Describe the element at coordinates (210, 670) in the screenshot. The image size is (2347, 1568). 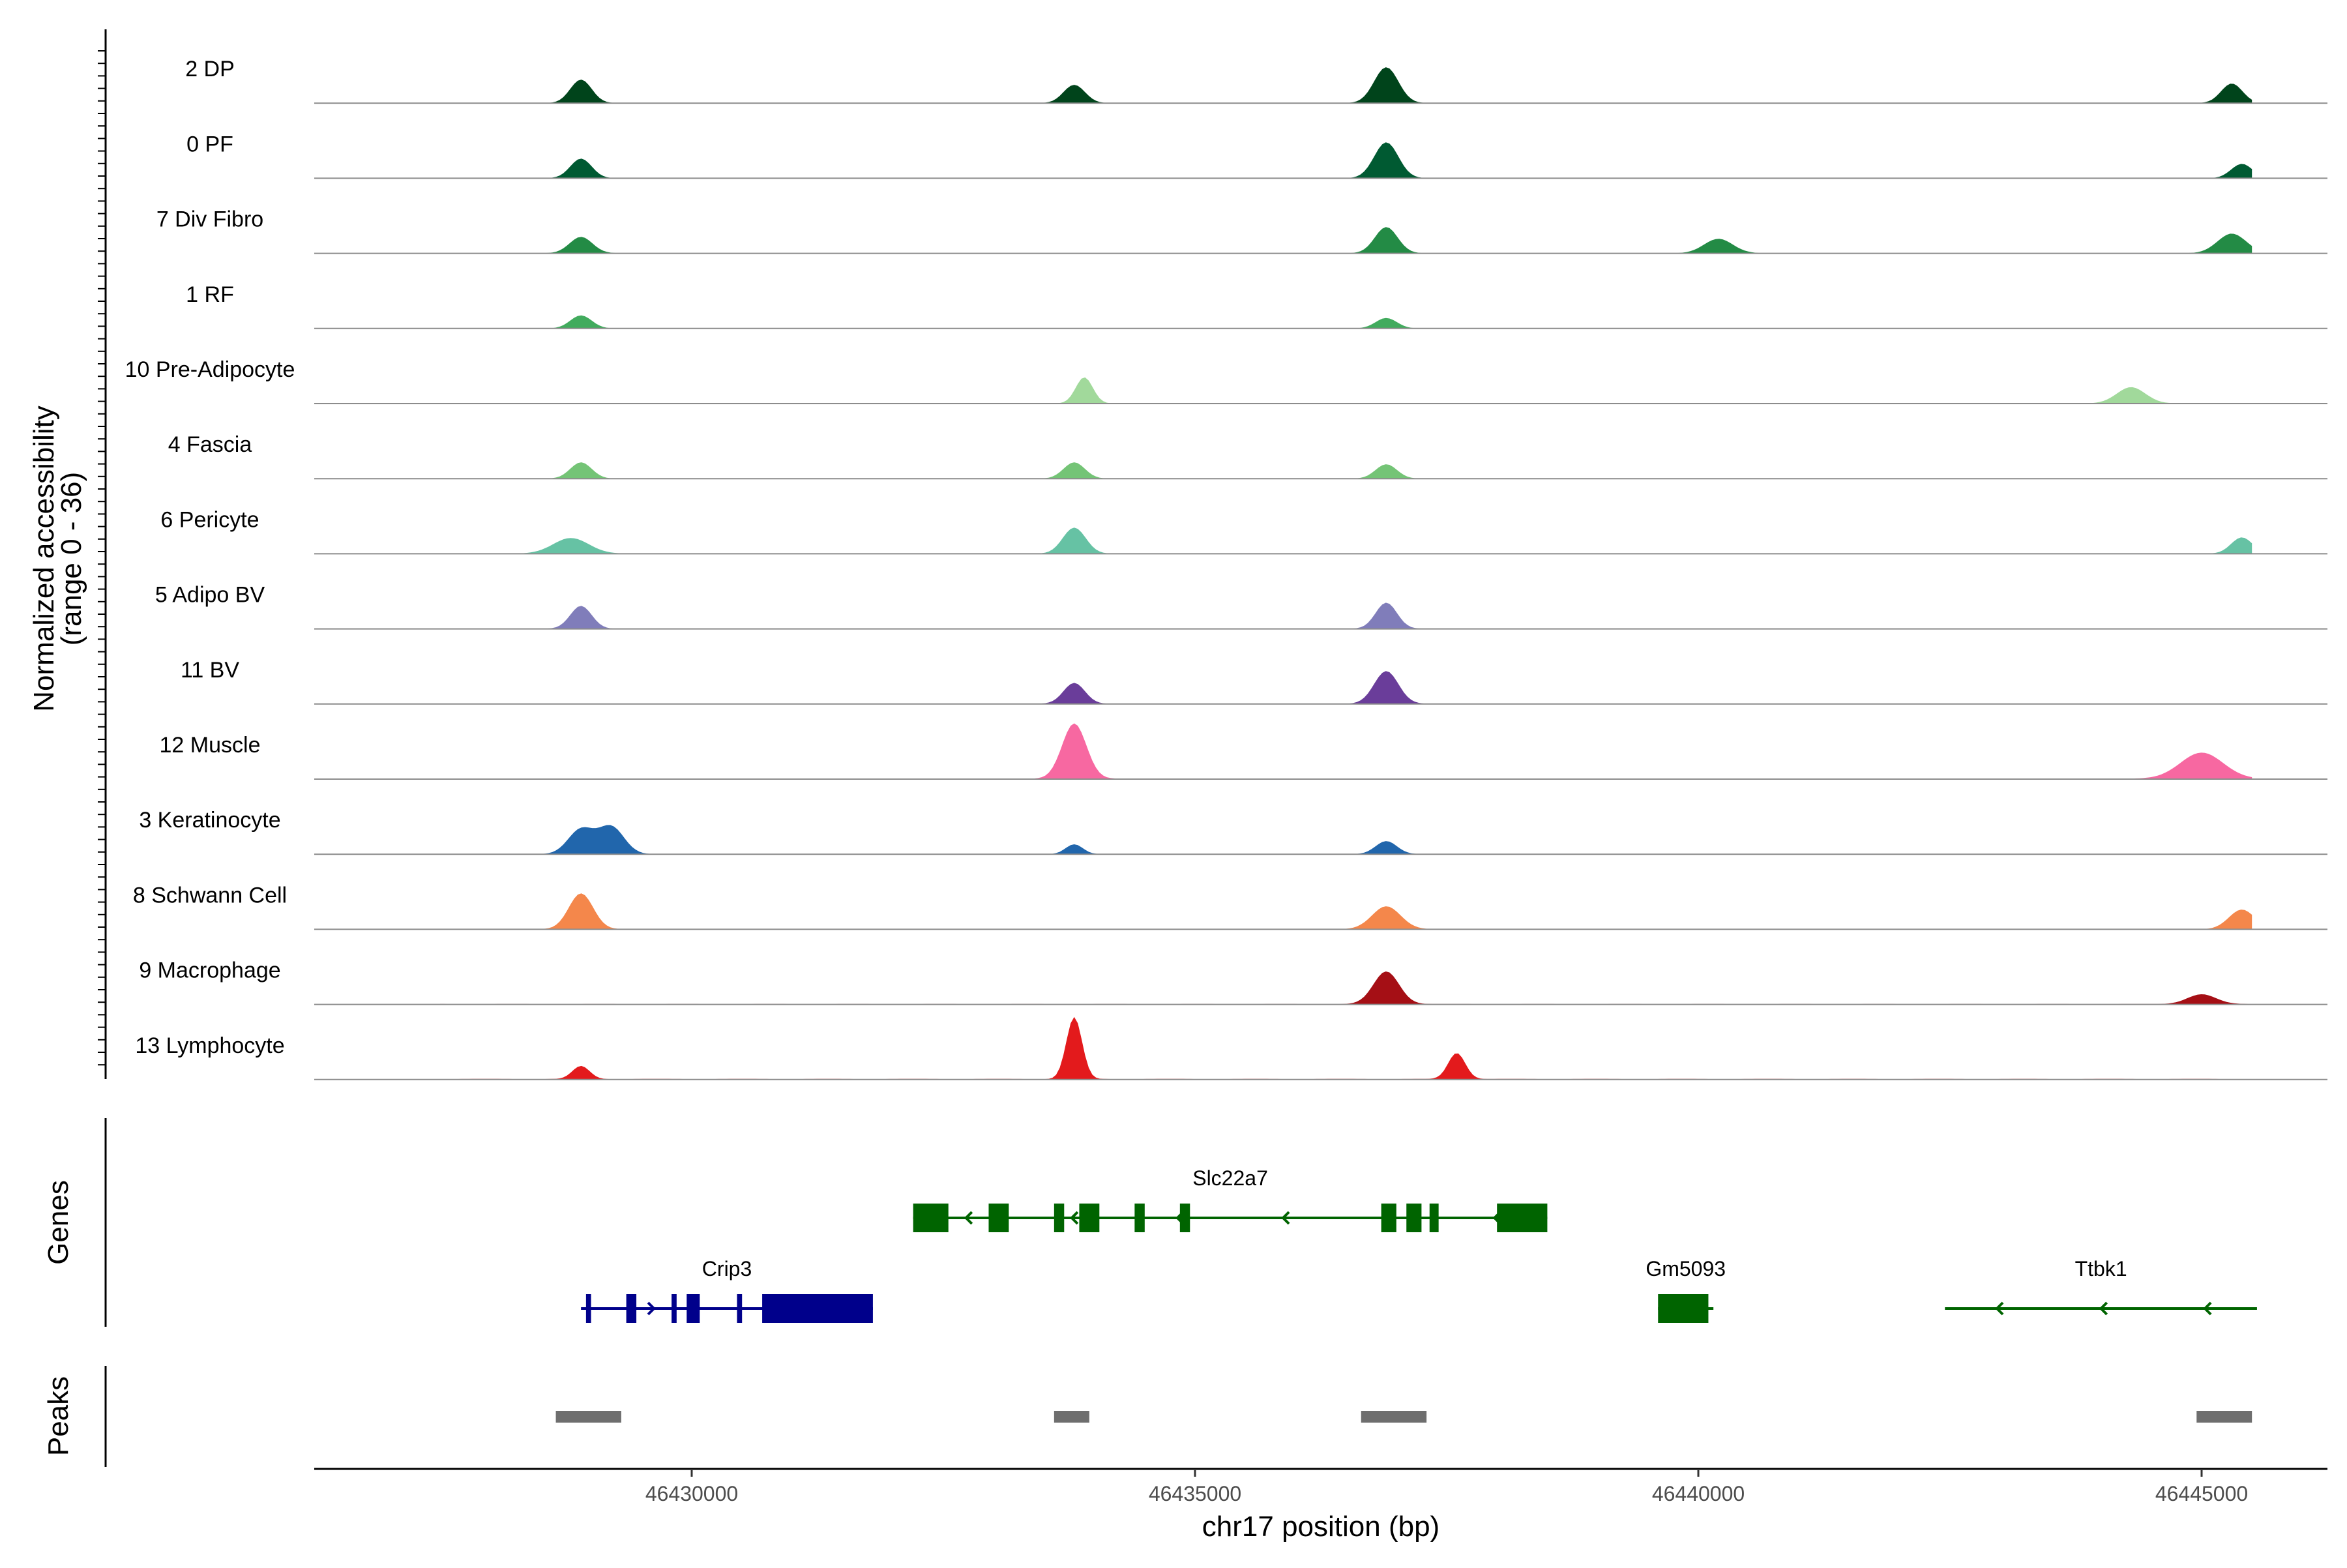
I see `track-label: 11 BV` at that location.